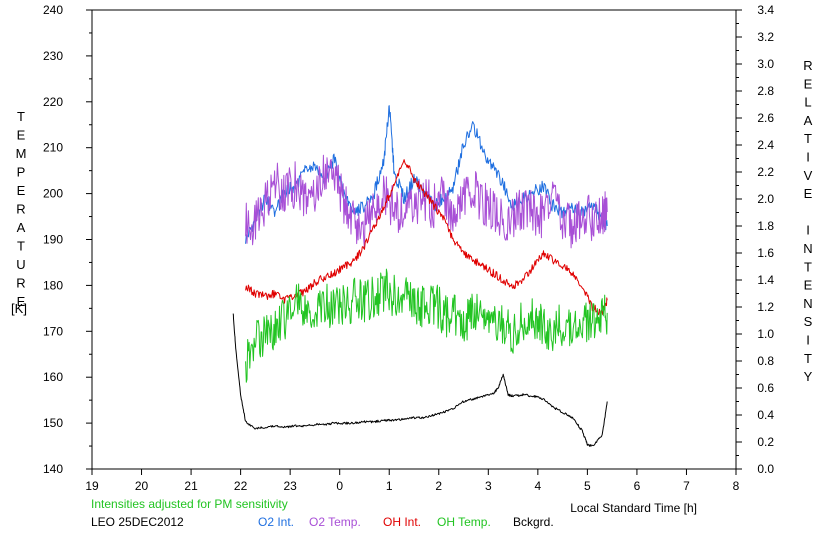 The image size is (828, 535). What do you see at coordinates (765, 334) in the screenshot?
I see `y-right-tick-label: 1.0` at bounding box center [765, 334].